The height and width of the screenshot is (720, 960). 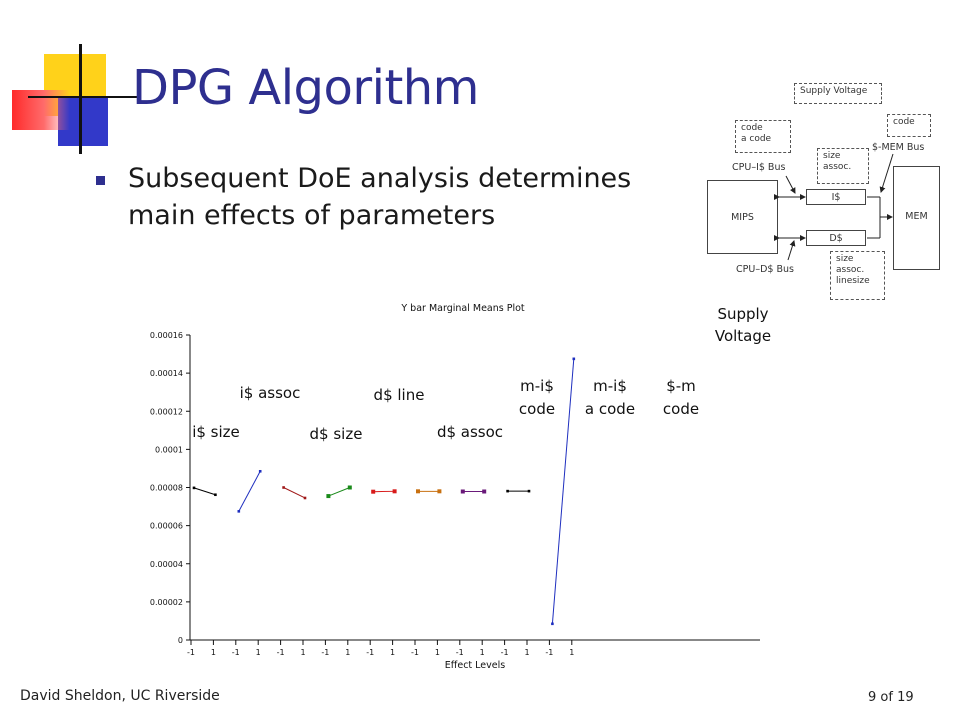 I want to click on dcache-size-label: size, so click(x=845, y=259).